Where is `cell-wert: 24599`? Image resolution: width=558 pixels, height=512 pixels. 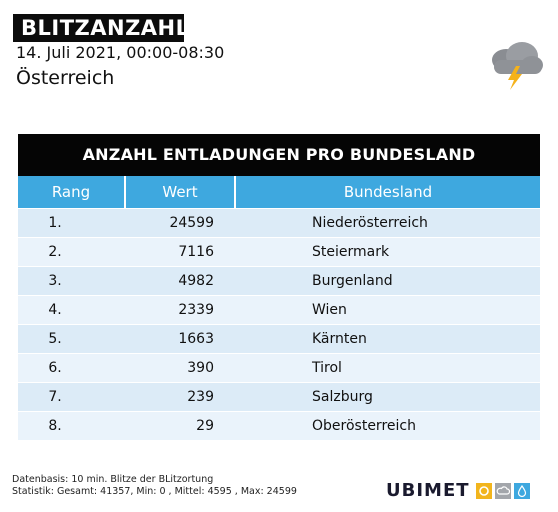
cell-wert: 24599 is located at coordinates (191, 223).